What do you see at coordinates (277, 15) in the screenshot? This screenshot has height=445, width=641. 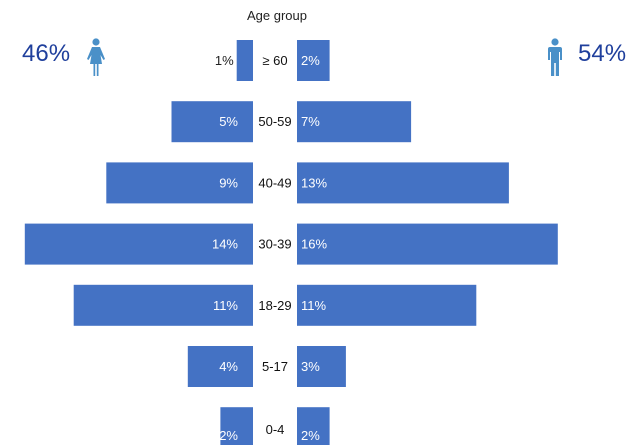 I see `age-group-title: Age group` at bounding box center [277, 15].